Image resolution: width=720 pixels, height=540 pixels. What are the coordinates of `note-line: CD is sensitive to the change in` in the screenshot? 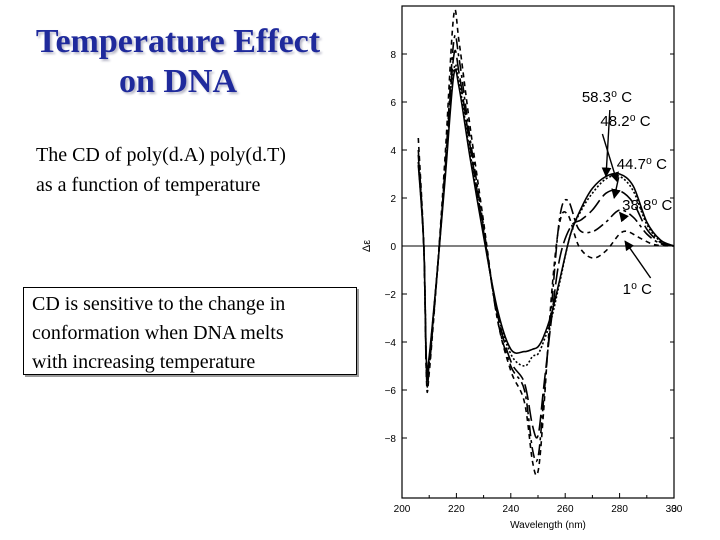 It's located at (159, 304).